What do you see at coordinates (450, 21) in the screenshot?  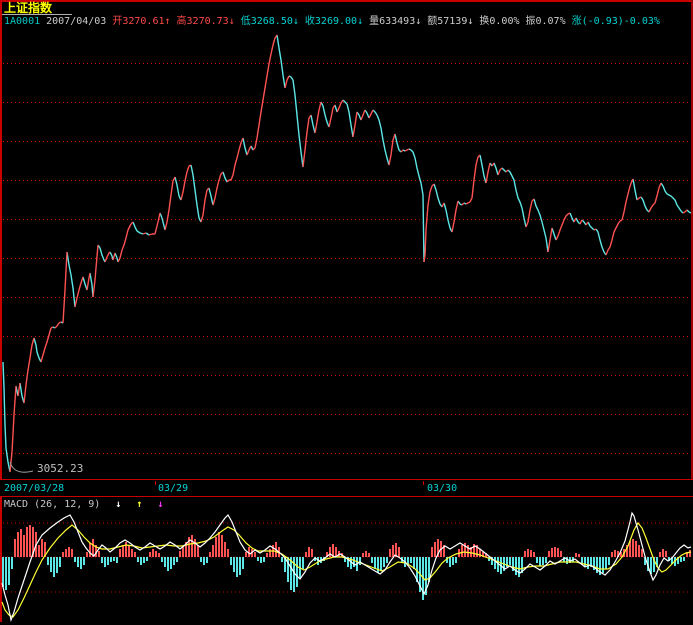 I see `field-amount: 额57139↓` at bounding box center [450, 21].